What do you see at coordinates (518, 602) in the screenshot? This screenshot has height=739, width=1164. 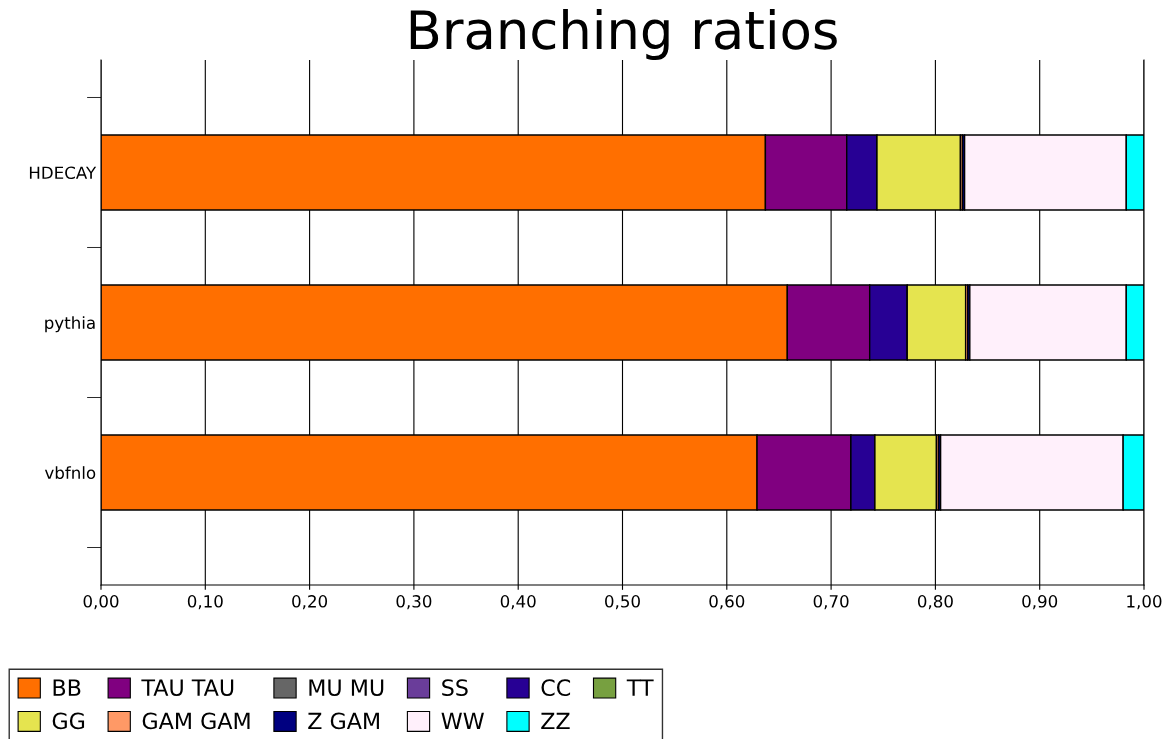 I see `x-tick-label: 0,40` at bounding box center [518, 602].